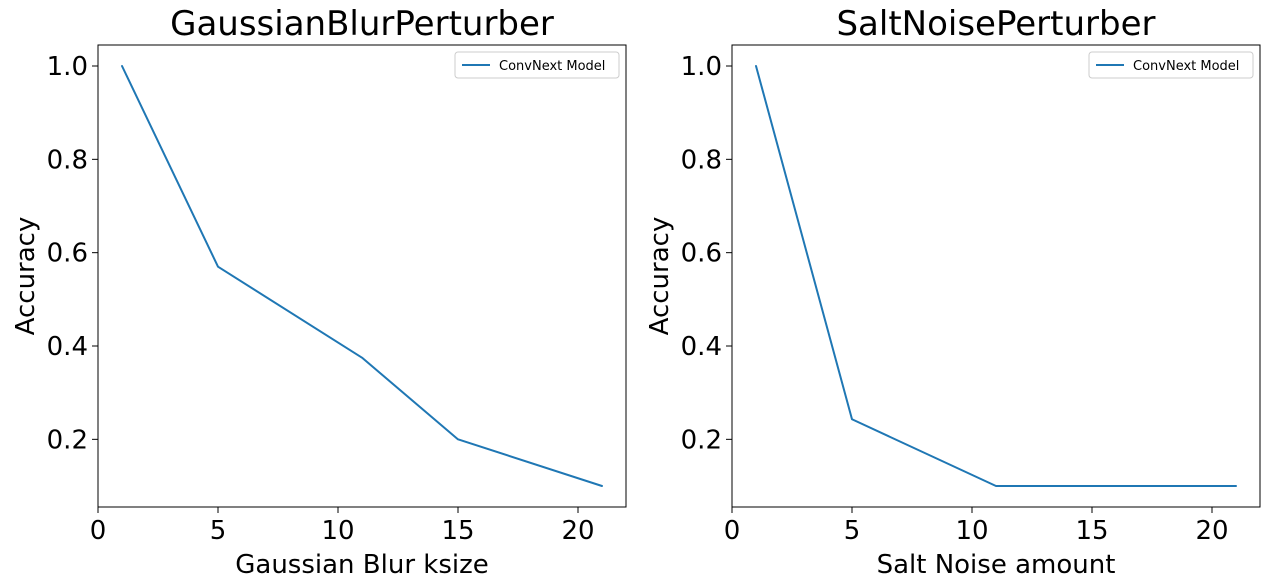 The height and width of the screenshot is (588, 1270). Describe the element at coordinates (362, 24) in the screenshot. I see `chart-title: GaussianBlurPerturber` at that location.